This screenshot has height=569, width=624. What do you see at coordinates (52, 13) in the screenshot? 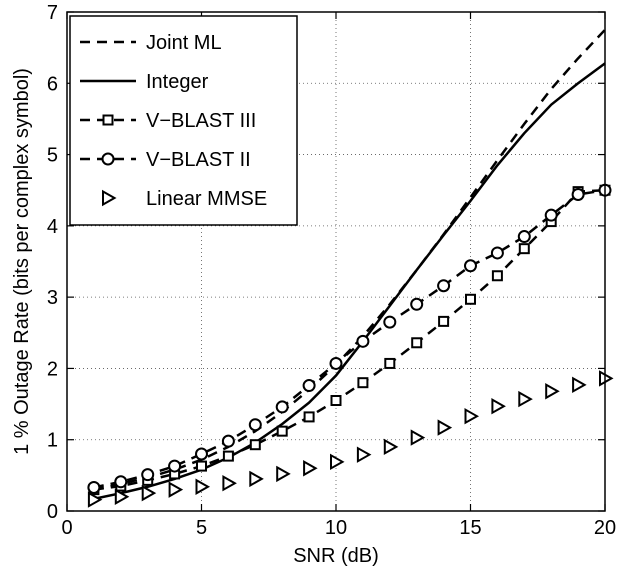
I see `y-tick-label: 7` at bounding box center [52, 13].